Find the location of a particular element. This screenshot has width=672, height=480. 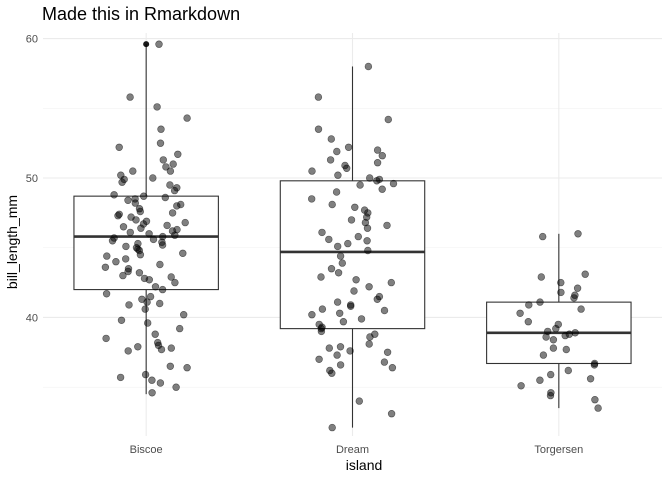

y-tick-label: 40 is located at coordinates (32, 318).